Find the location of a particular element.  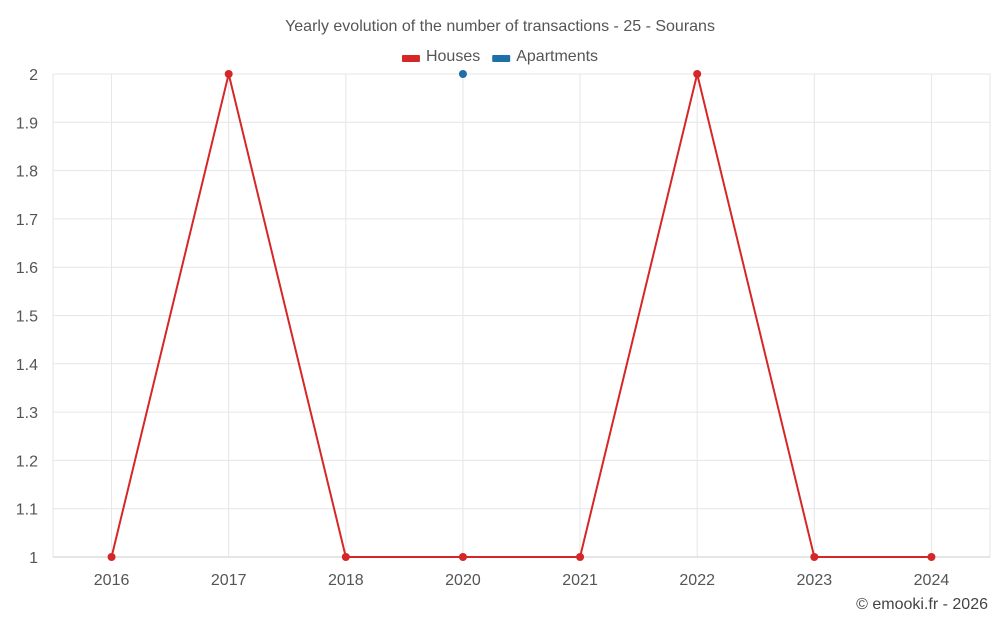

legend-item-apartments: Apartments is located at coordinates (545, 56).